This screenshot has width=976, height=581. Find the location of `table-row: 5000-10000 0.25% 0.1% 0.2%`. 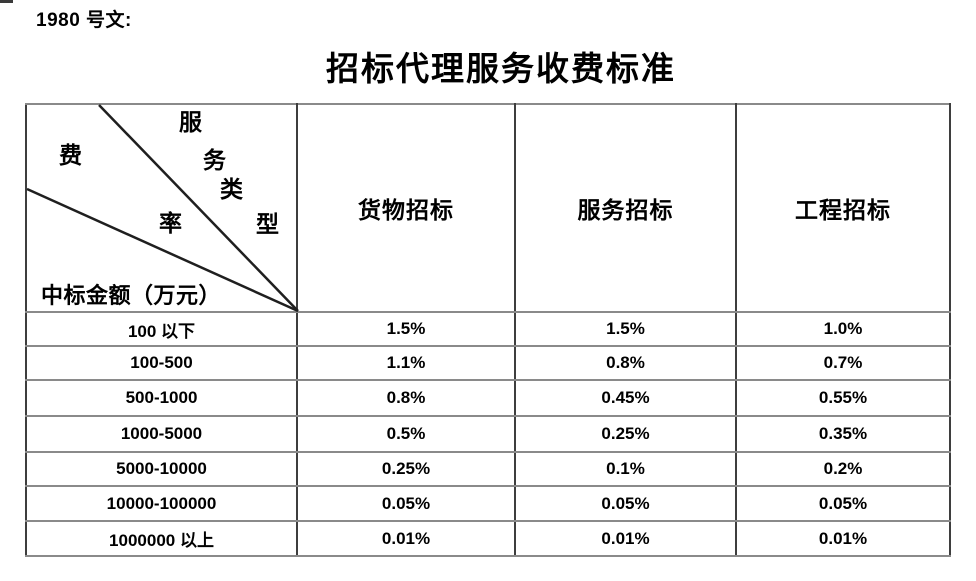

table-row: 5000-10000 0.25% 0.1% 0.2% is located at coordinates (488, 469).